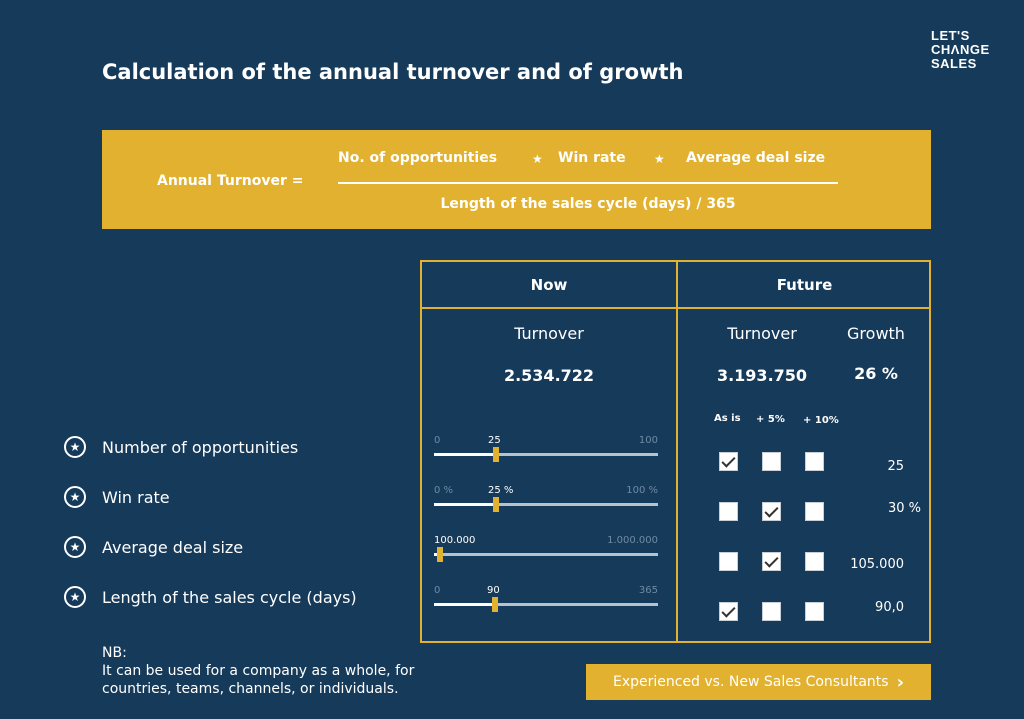 The image size is (1024, 719). What do you see at coordinates (114, 653) in the screenshot?
I see `note-heading: NB:` at bounding box center [114, 653].